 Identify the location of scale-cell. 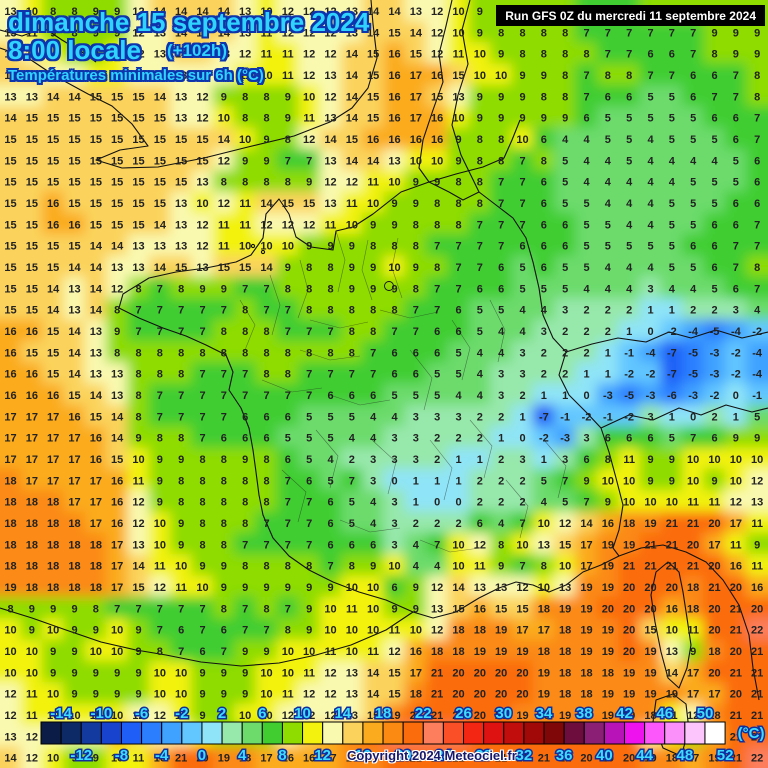
(333, 733).